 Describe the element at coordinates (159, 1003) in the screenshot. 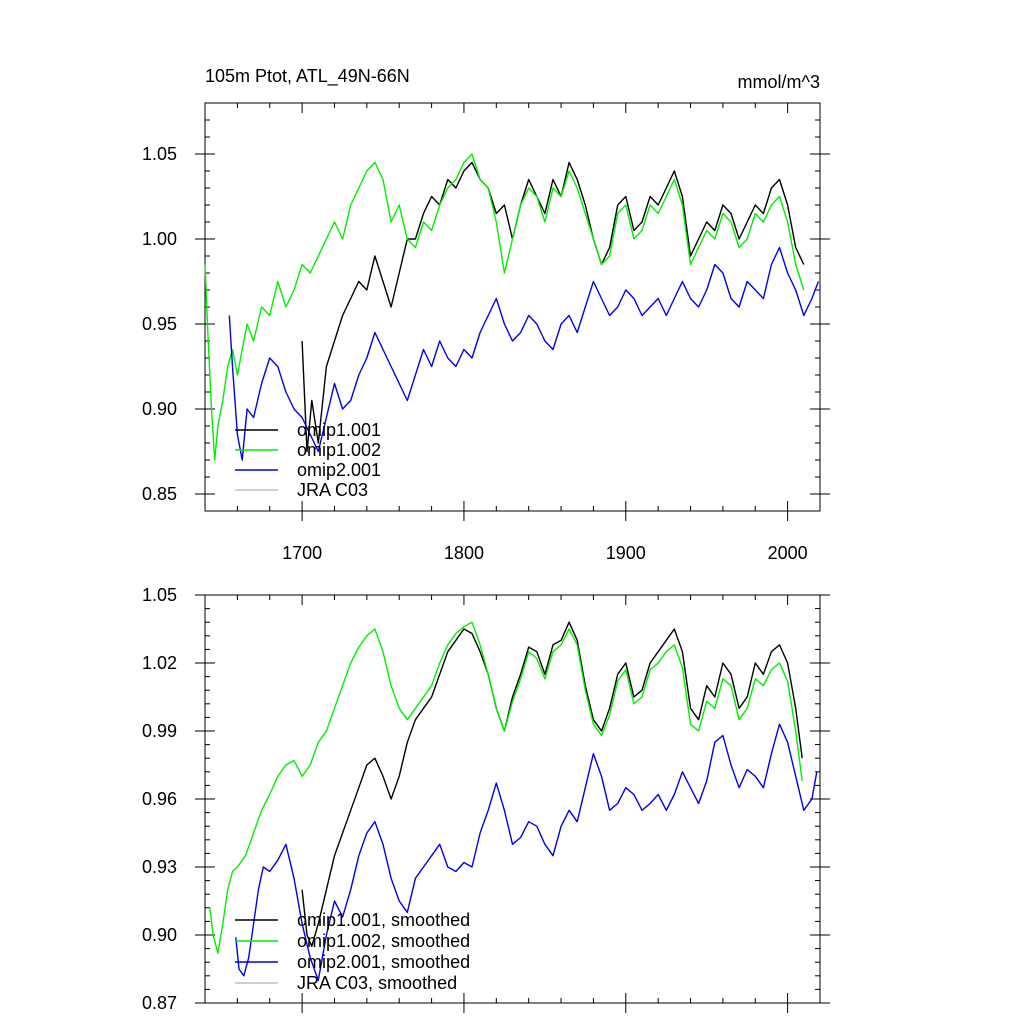

I see `y-tick-label: 0.87` at that location.